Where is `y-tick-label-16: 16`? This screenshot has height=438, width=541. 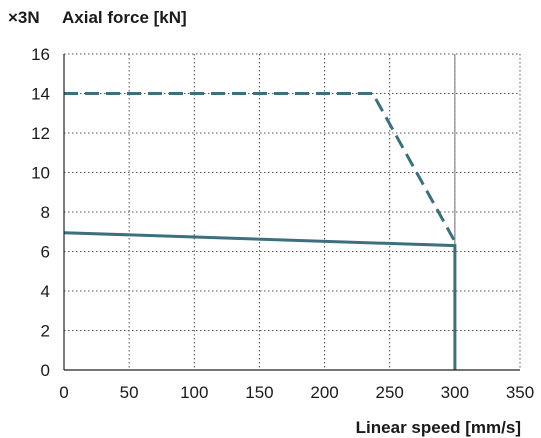
y-tick-label-16: 16 is located at coordinates (40, 54).